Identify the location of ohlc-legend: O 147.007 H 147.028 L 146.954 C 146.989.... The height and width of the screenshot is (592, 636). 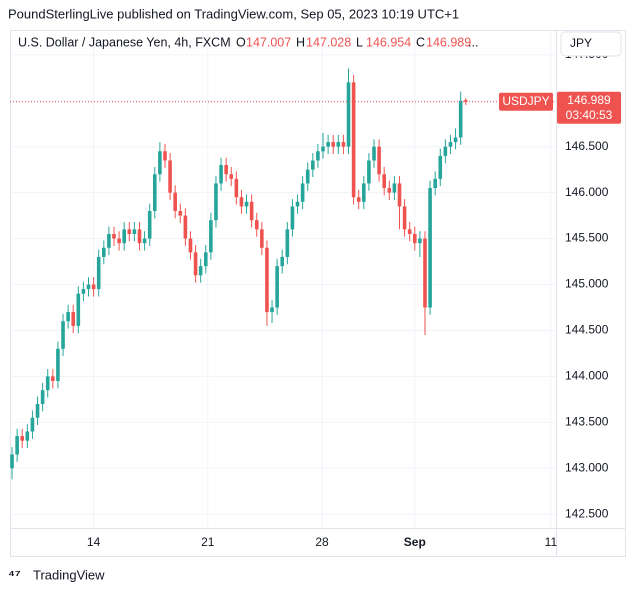
(357, 42).